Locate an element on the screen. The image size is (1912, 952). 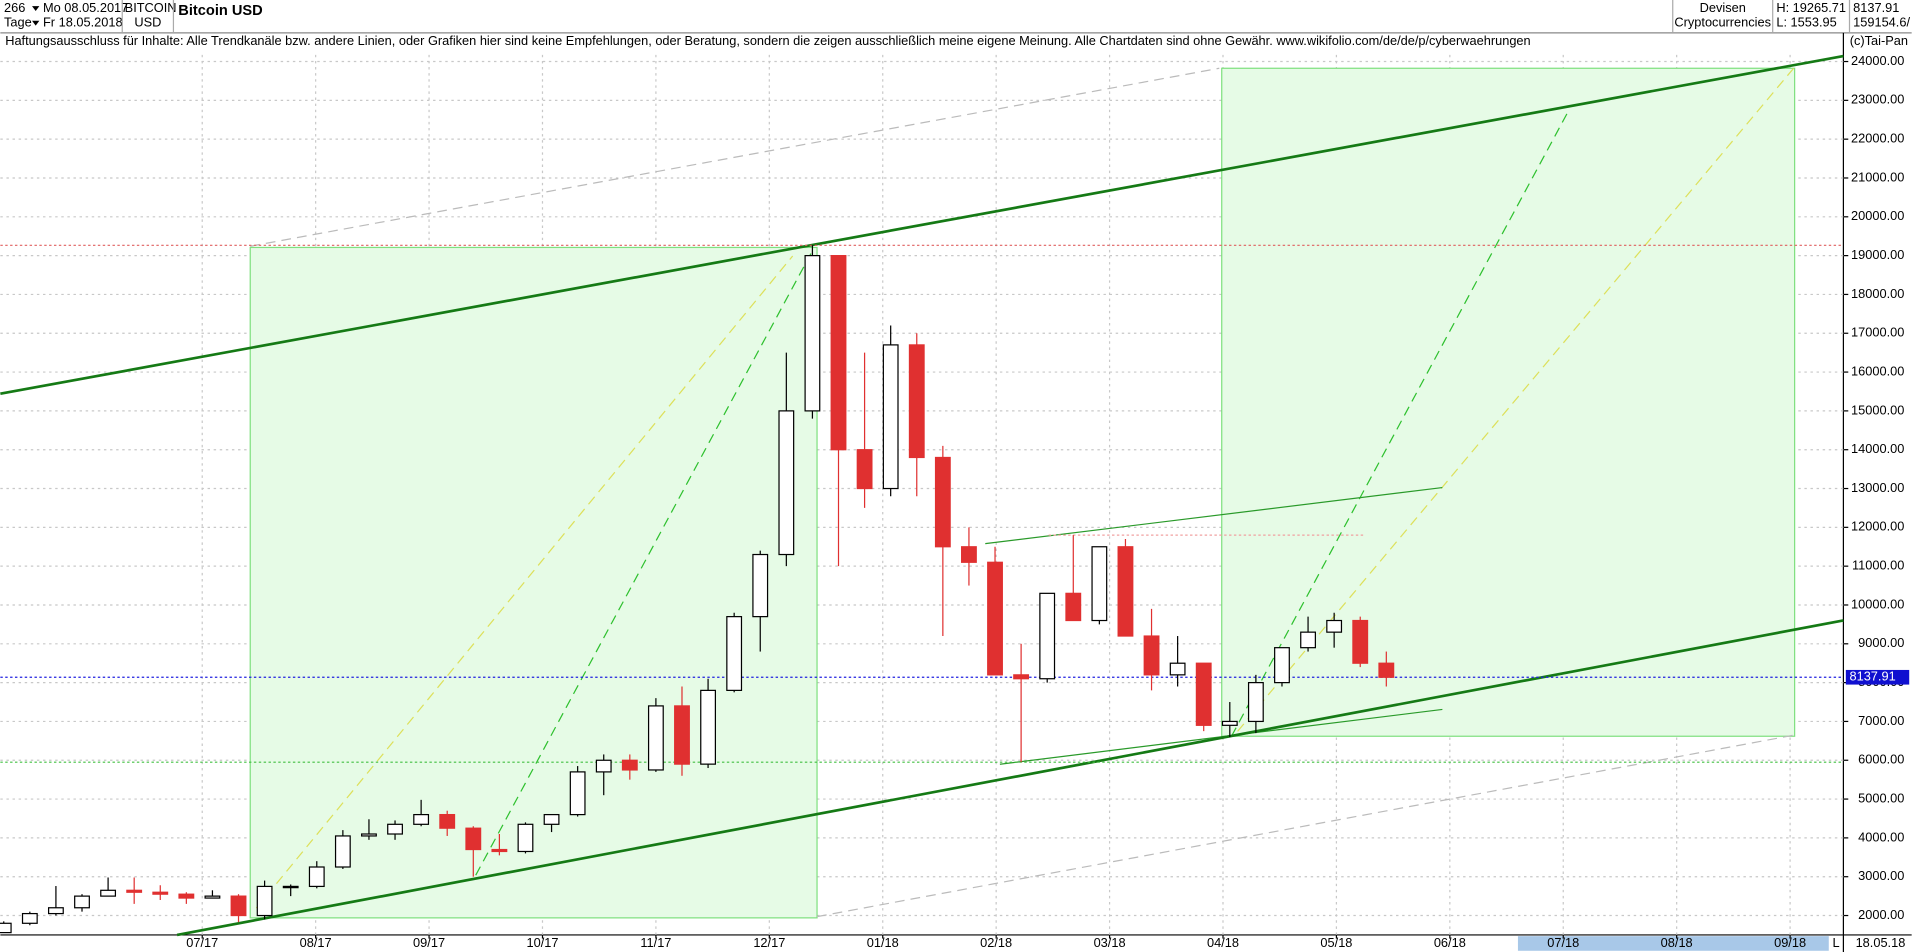
x-tick-label: 10/17 is located at coordinates (542, 942).